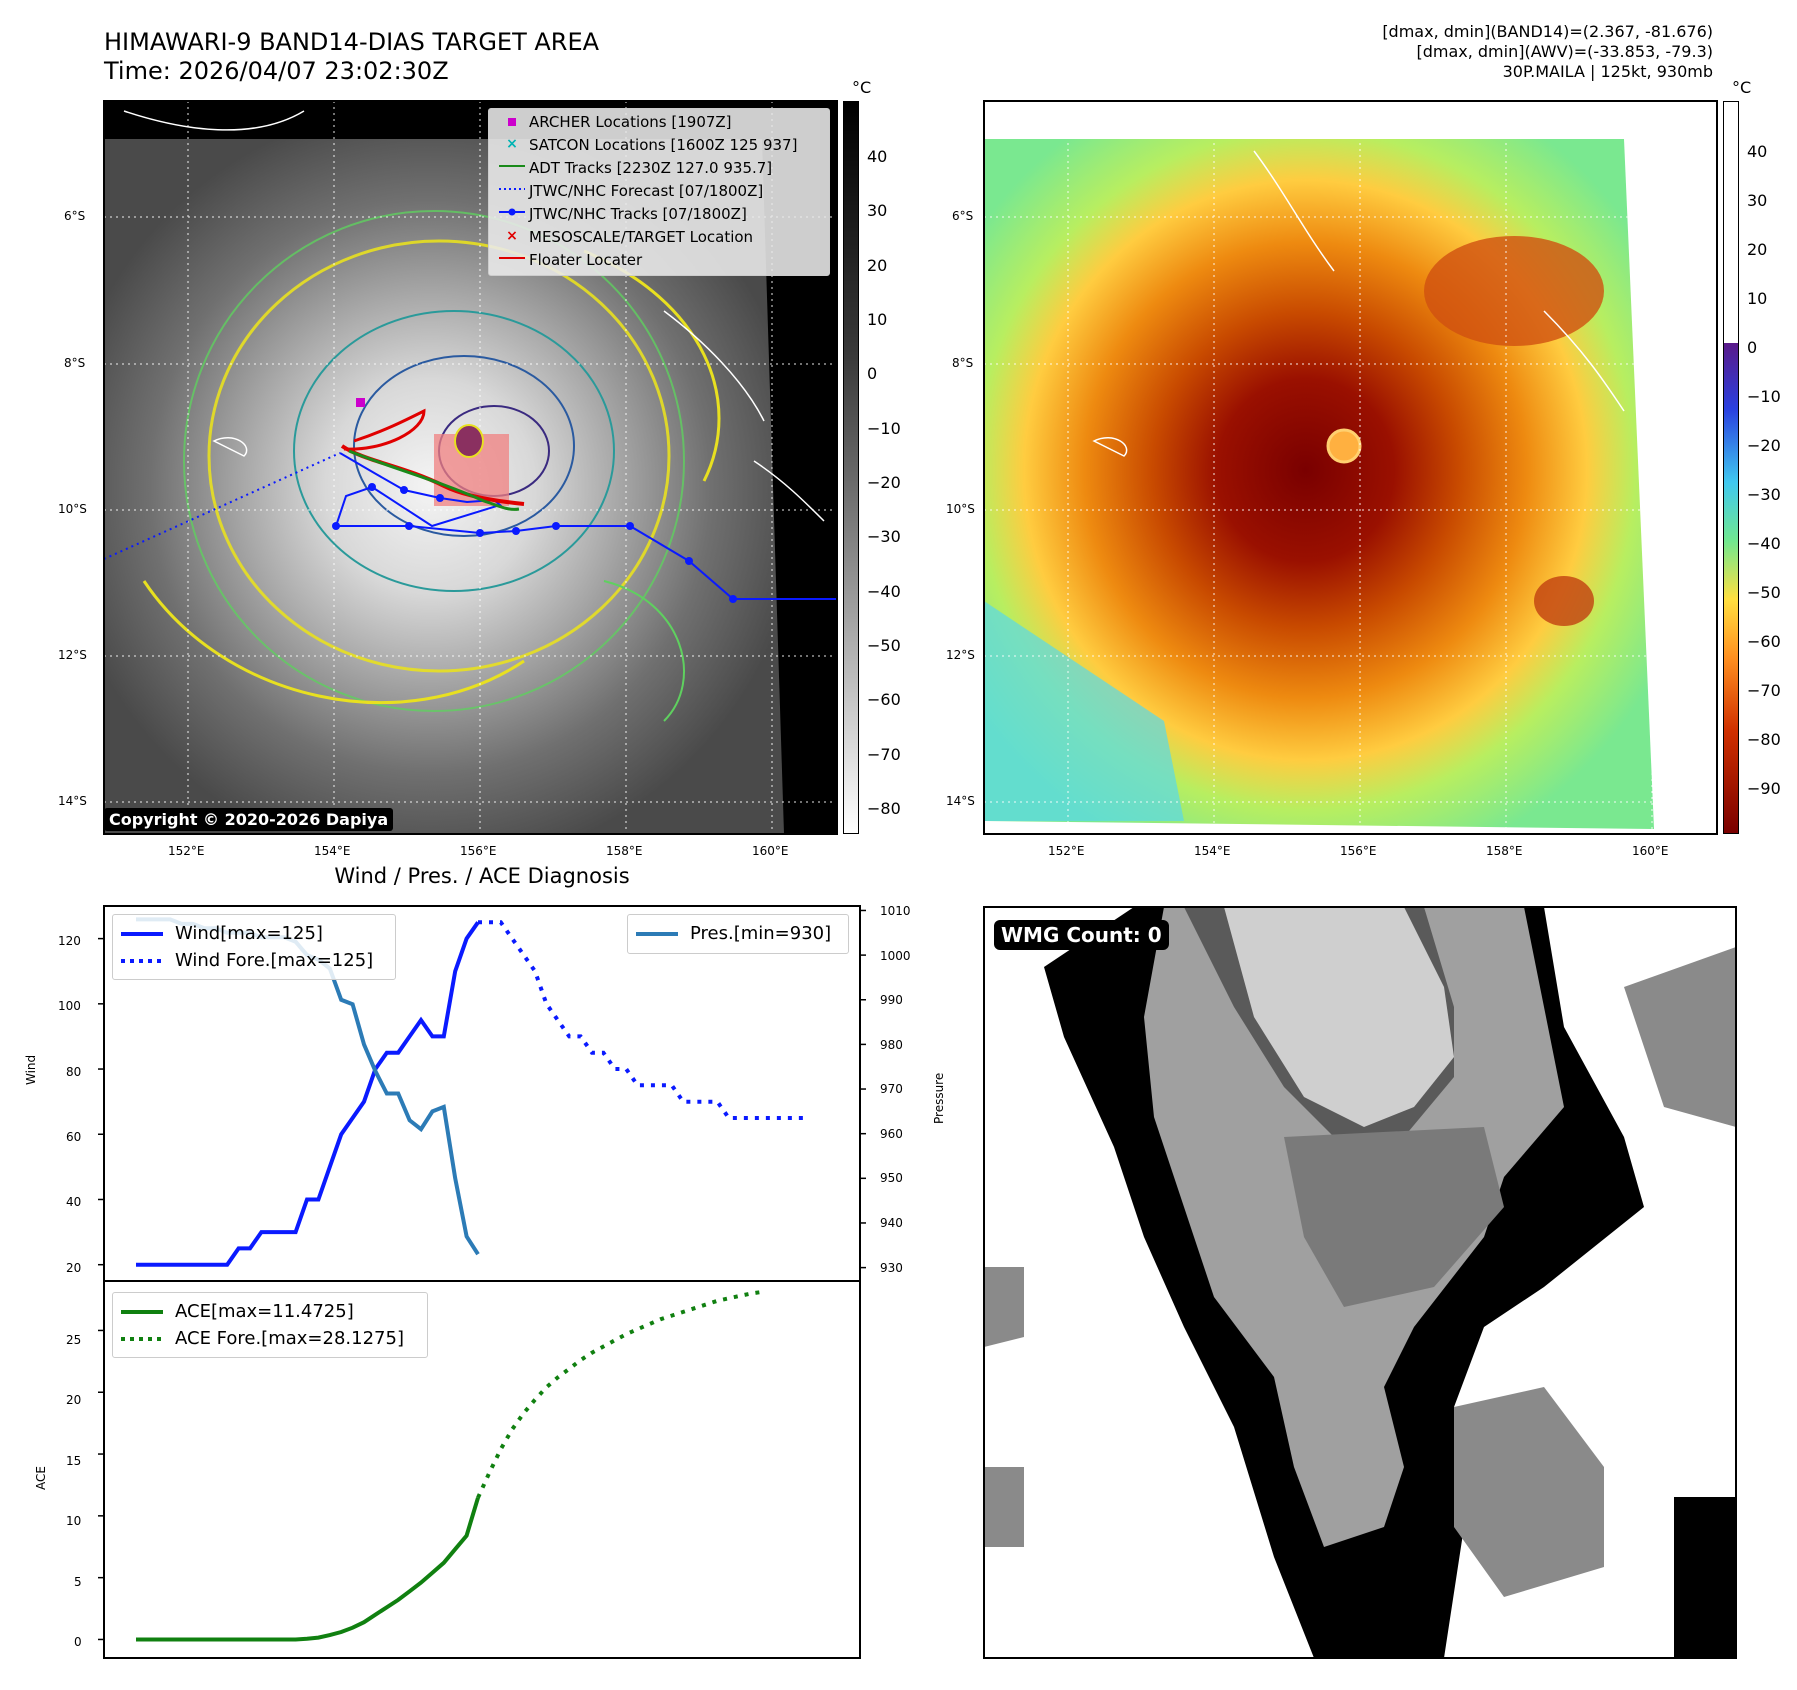  I want to click on awv-colorbar-tick: −10, so click(1764, 396).